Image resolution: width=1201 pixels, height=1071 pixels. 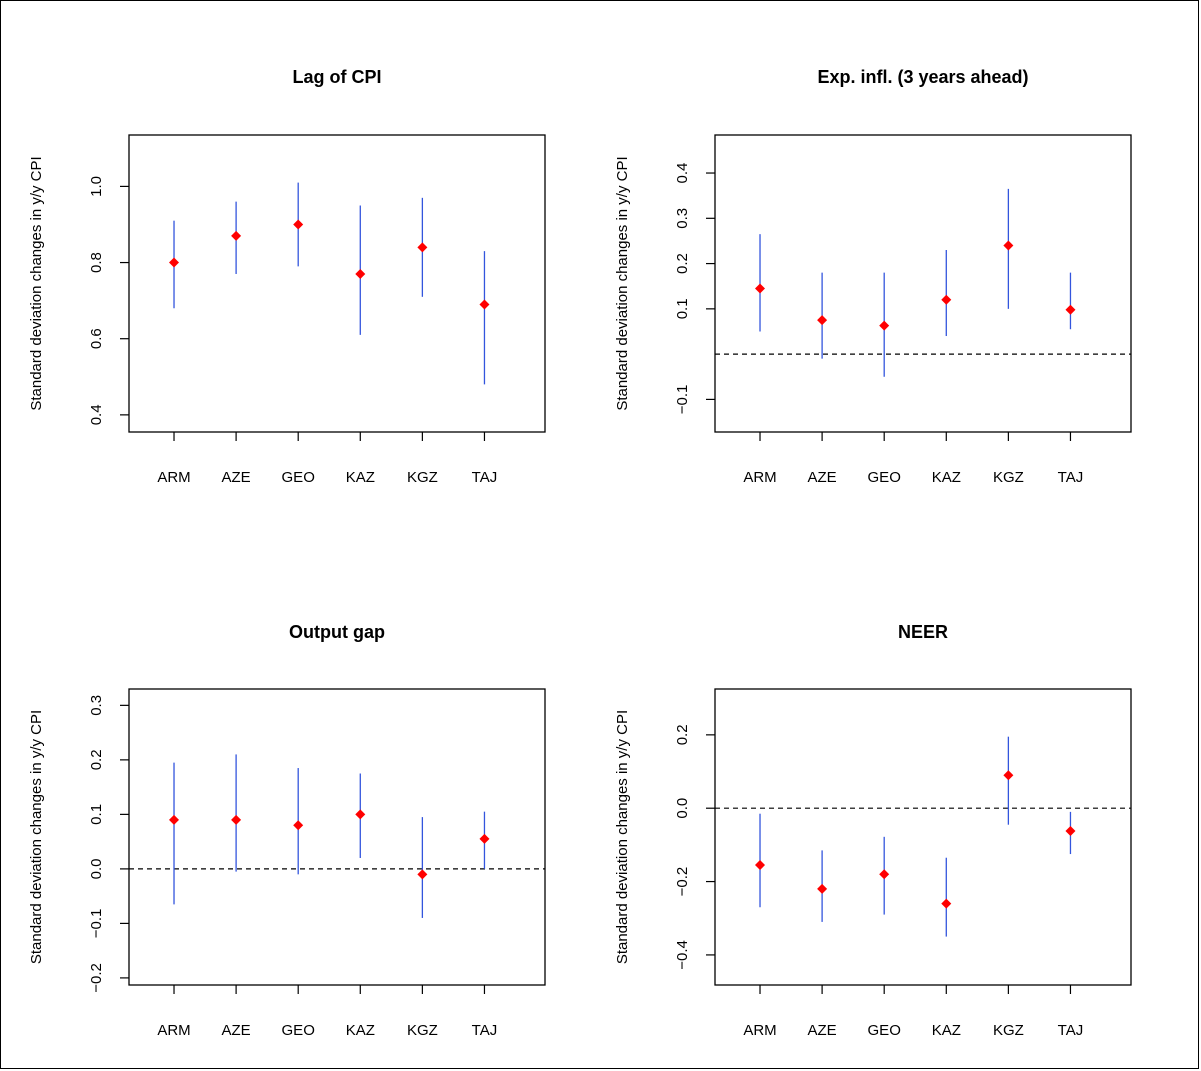 I want to click on y-tick-label: 0.6, so click(x=96, y=338).